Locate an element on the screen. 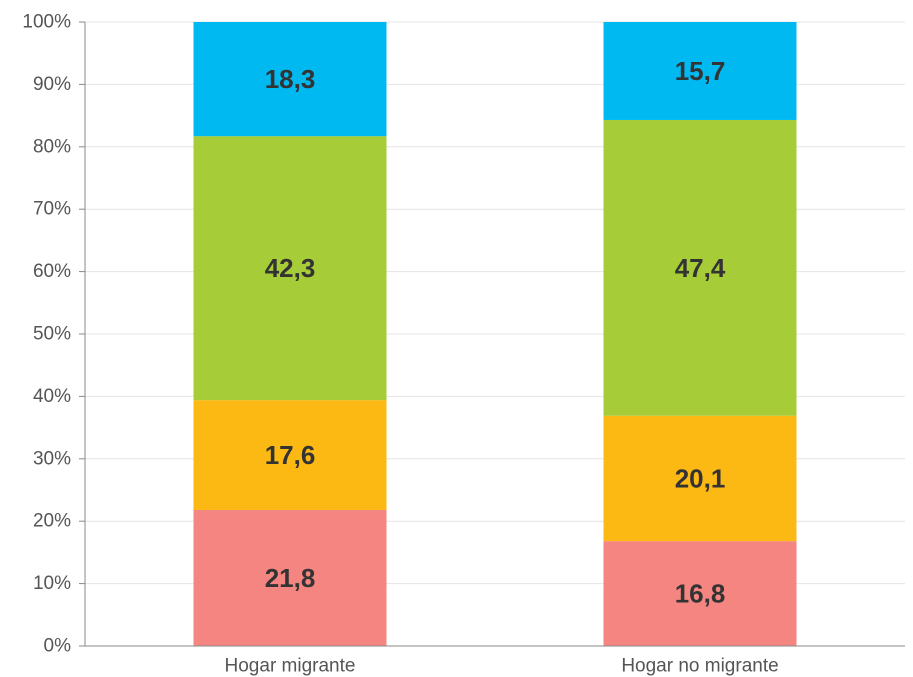 The image size is (913, 677). x-axis: Hogar migrante Hogar no migrante is located at coordinates (495, 661).